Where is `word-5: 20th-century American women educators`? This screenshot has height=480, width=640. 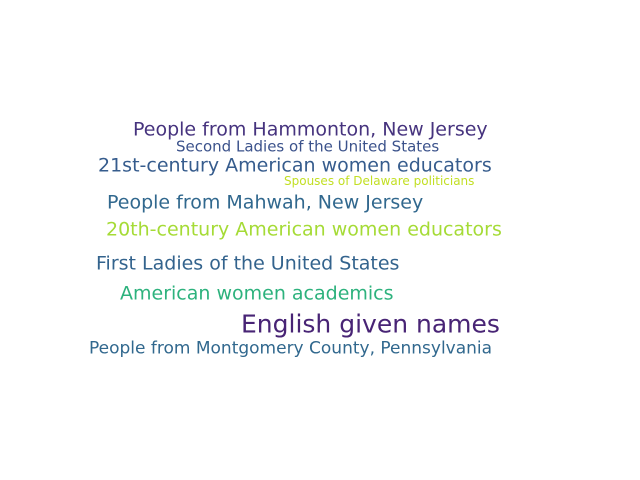 word-5: 20th-century American women educators is located at coordinates (304, 229).